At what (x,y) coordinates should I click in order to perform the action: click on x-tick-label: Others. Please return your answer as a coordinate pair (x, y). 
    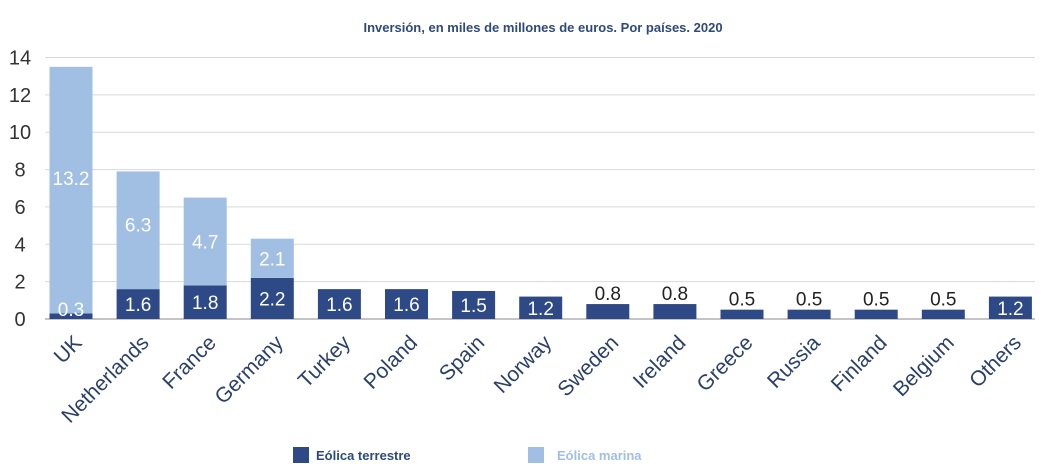
    Looking at the image, I should click on (995, 361).